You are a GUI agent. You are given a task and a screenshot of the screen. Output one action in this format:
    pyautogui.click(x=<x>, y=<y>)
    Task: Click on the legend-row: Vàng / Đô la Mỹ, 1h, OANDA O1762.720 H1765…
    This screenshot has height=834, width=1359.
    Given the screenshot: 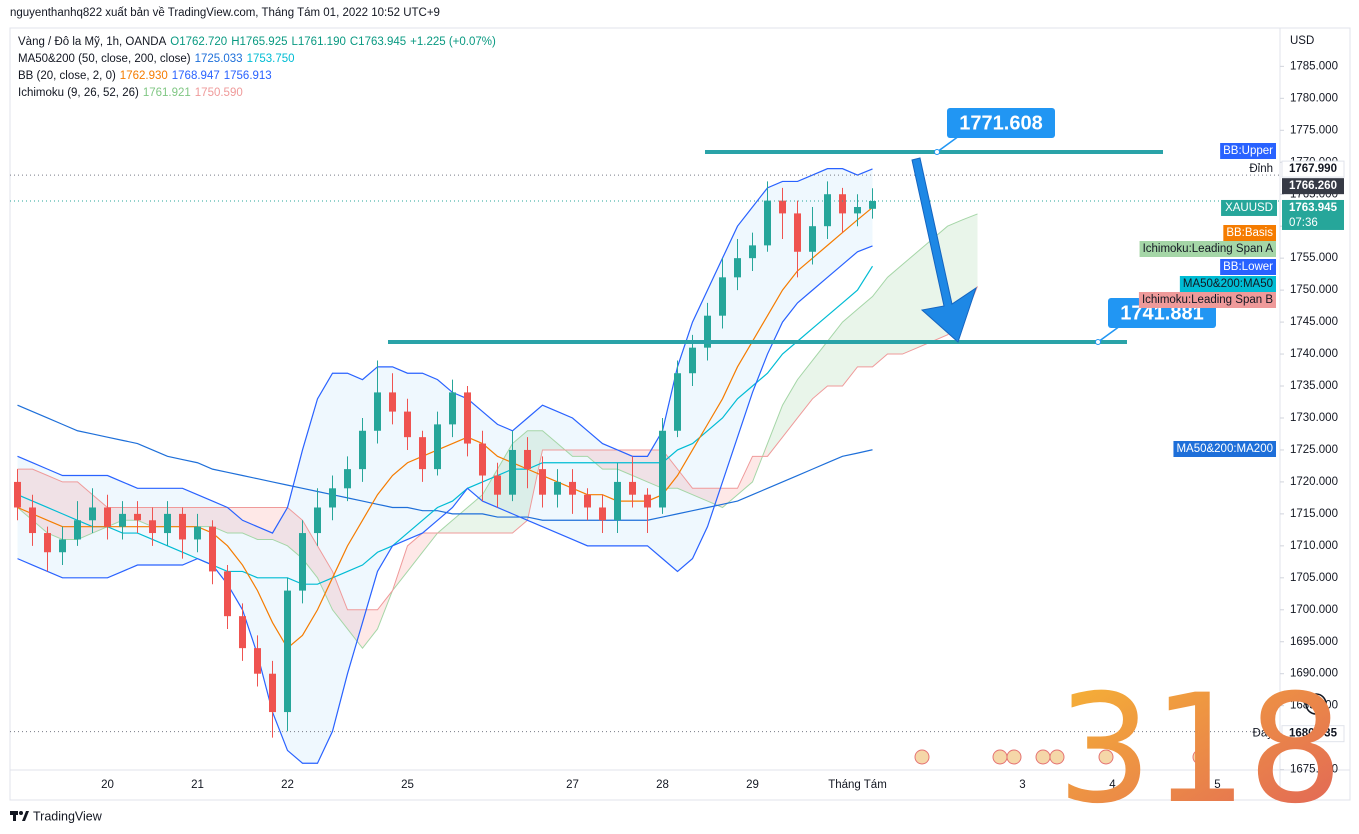 What is the action you would take?
    pyautogui.click(x=259, y=42)
    